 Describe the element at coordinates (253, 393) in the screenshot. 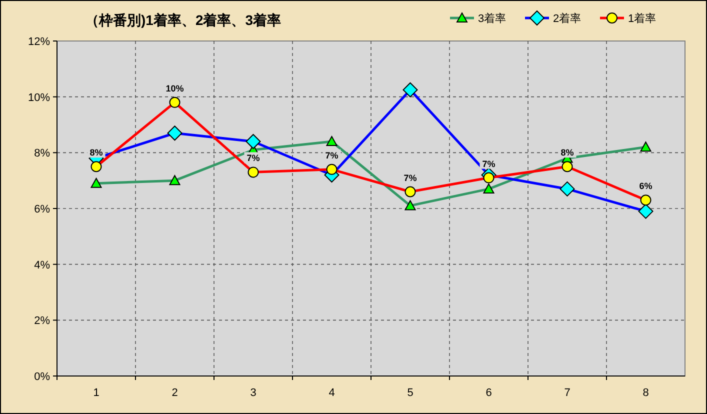

I see `x-tick-label: 3` at that location.